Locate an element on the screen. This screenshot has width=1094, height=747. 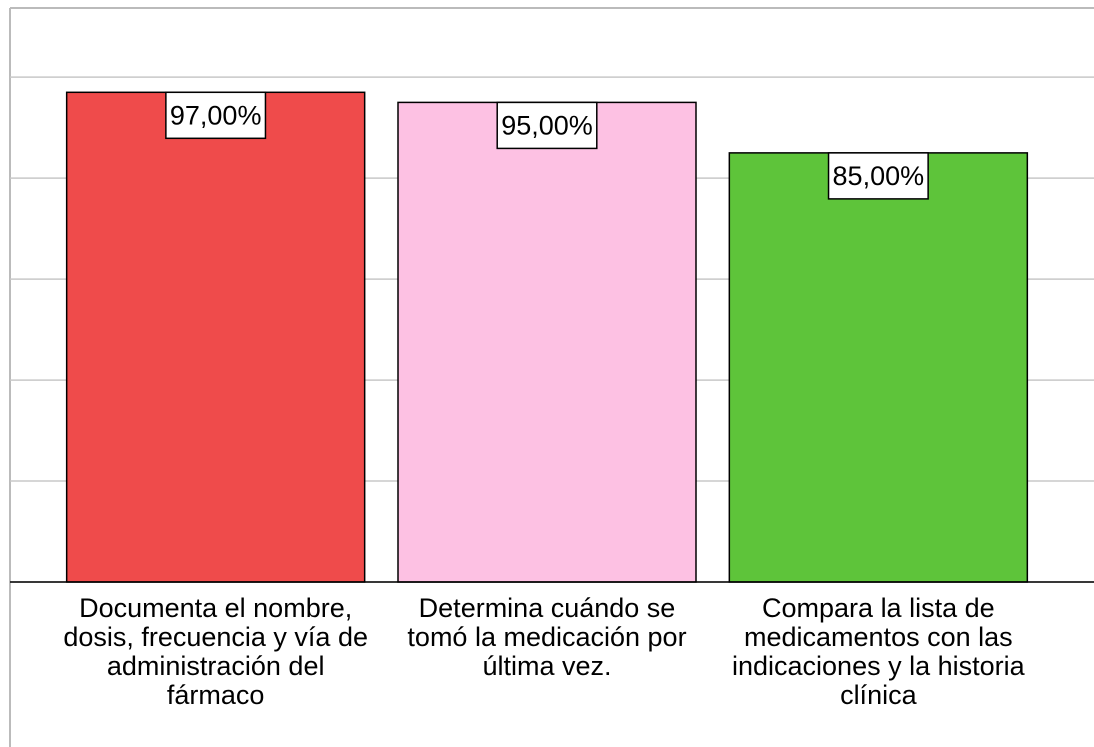
value-label: 97,00% is located at coordinates (216, 115).